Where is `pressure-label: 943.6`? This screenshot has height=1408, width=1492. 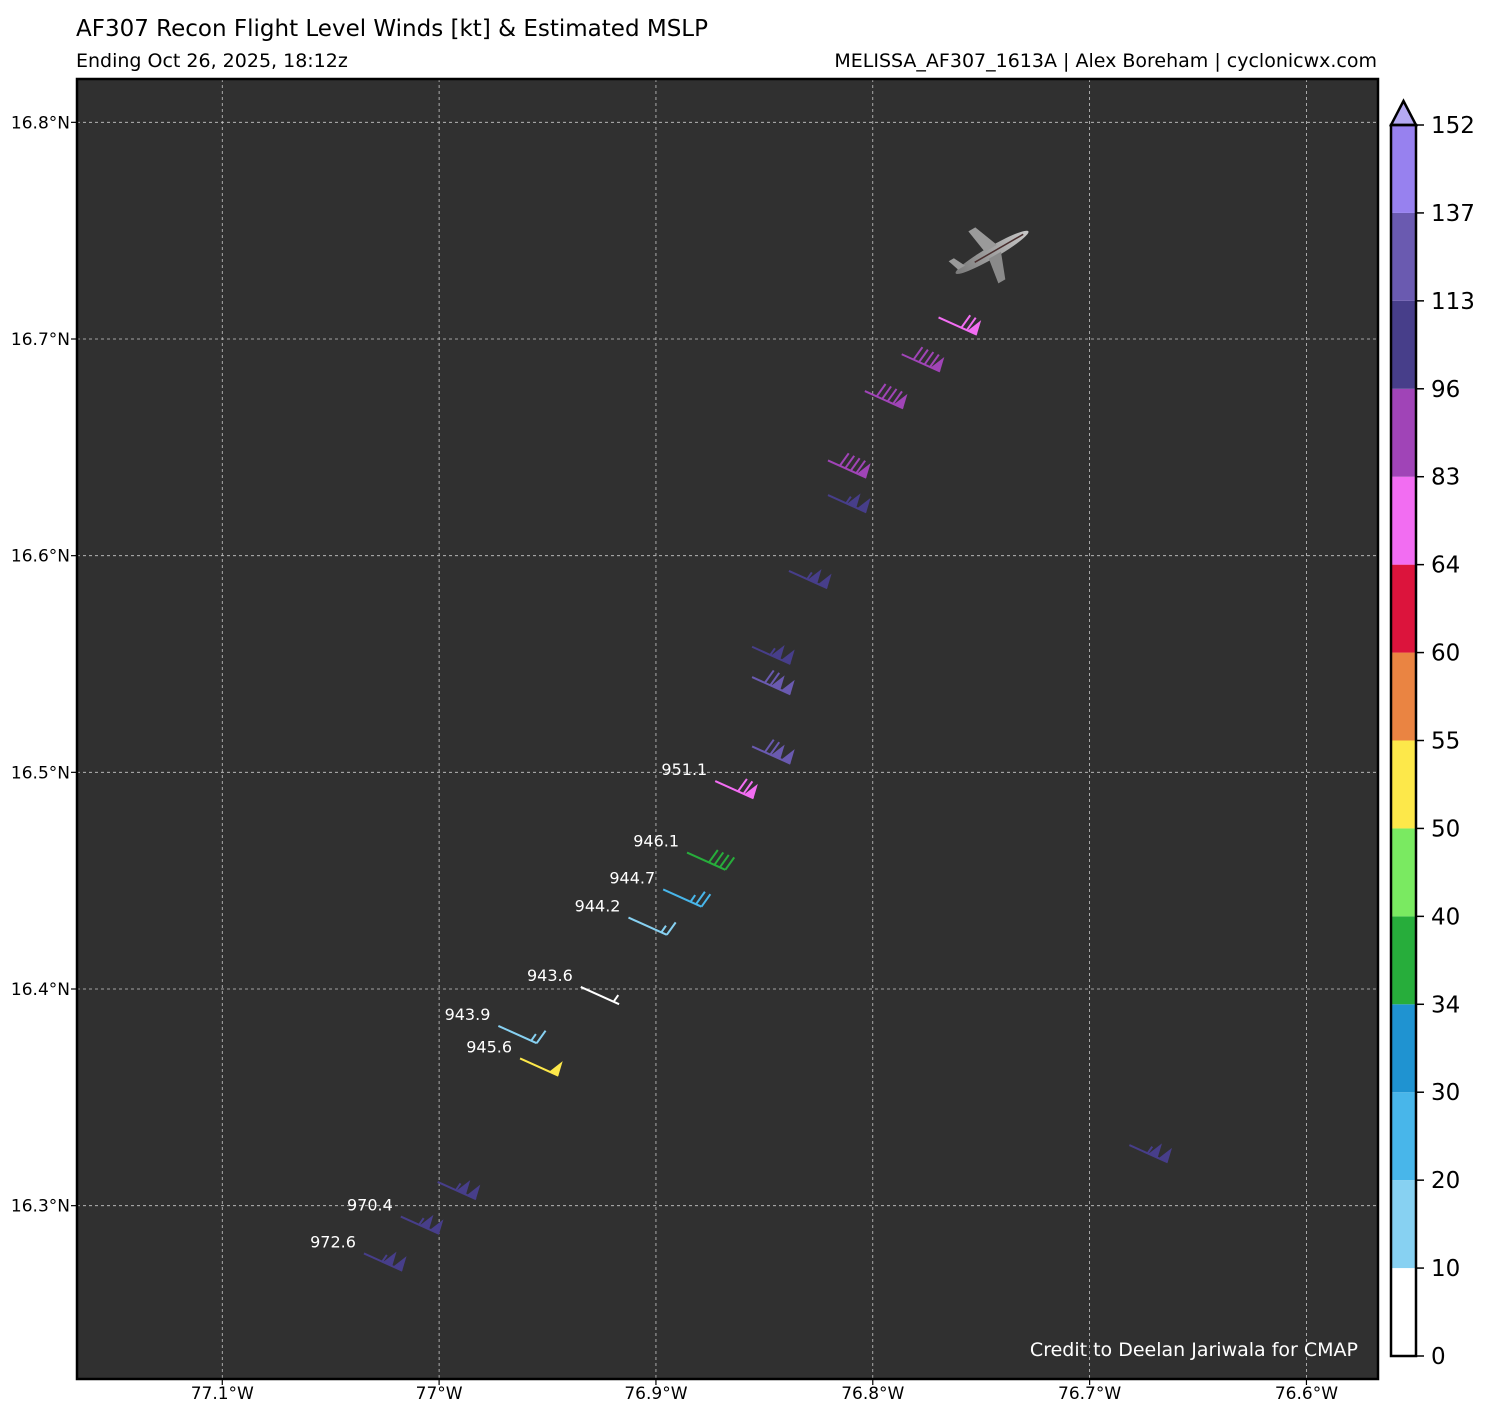 pressure-label: 943.6 is located at coordinates (550, 975).